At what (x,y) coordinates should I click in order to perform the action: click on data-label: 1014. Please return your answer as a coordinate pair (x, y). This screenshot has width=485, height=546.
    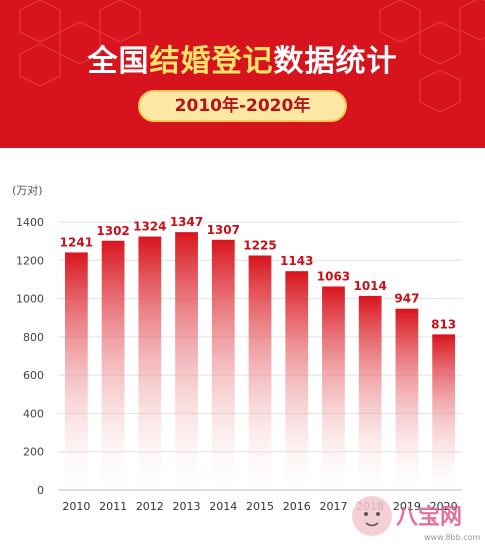
    Looking at the image, I should click on (369, 286).